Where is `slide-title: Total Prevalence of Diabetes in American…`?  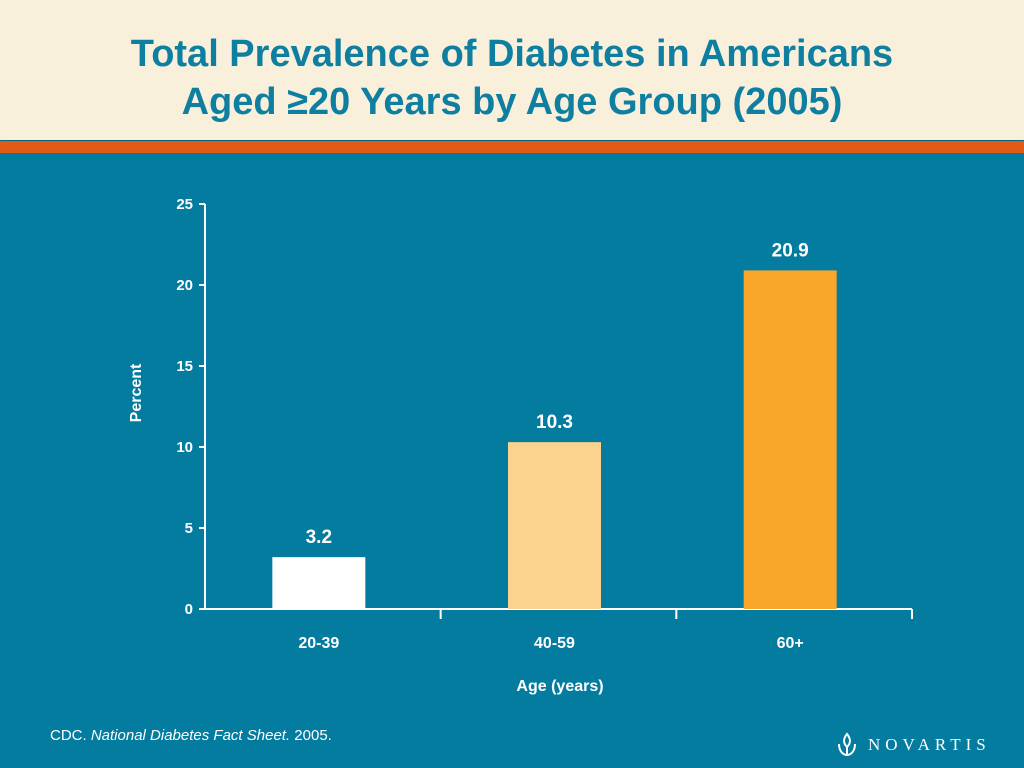 slide-title: Total Prevalence of Diabetes in American… is located at coordinates (512, 78).